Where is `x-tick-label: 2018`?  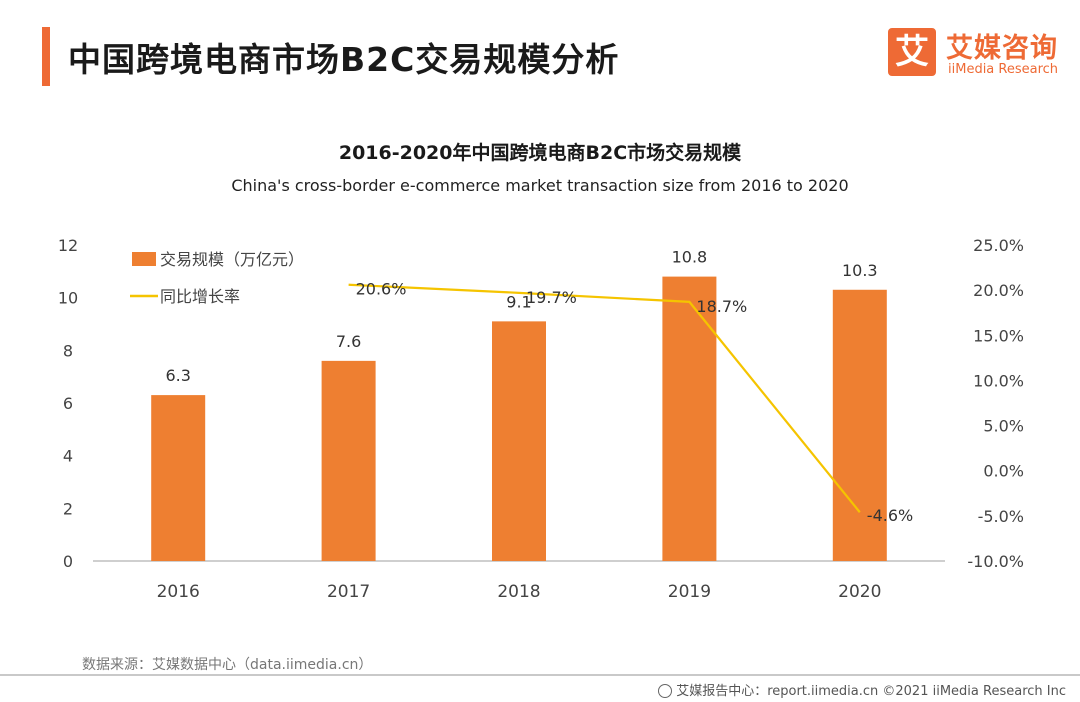 x-tick-label: 2018 is located at coordinates (518, 592).